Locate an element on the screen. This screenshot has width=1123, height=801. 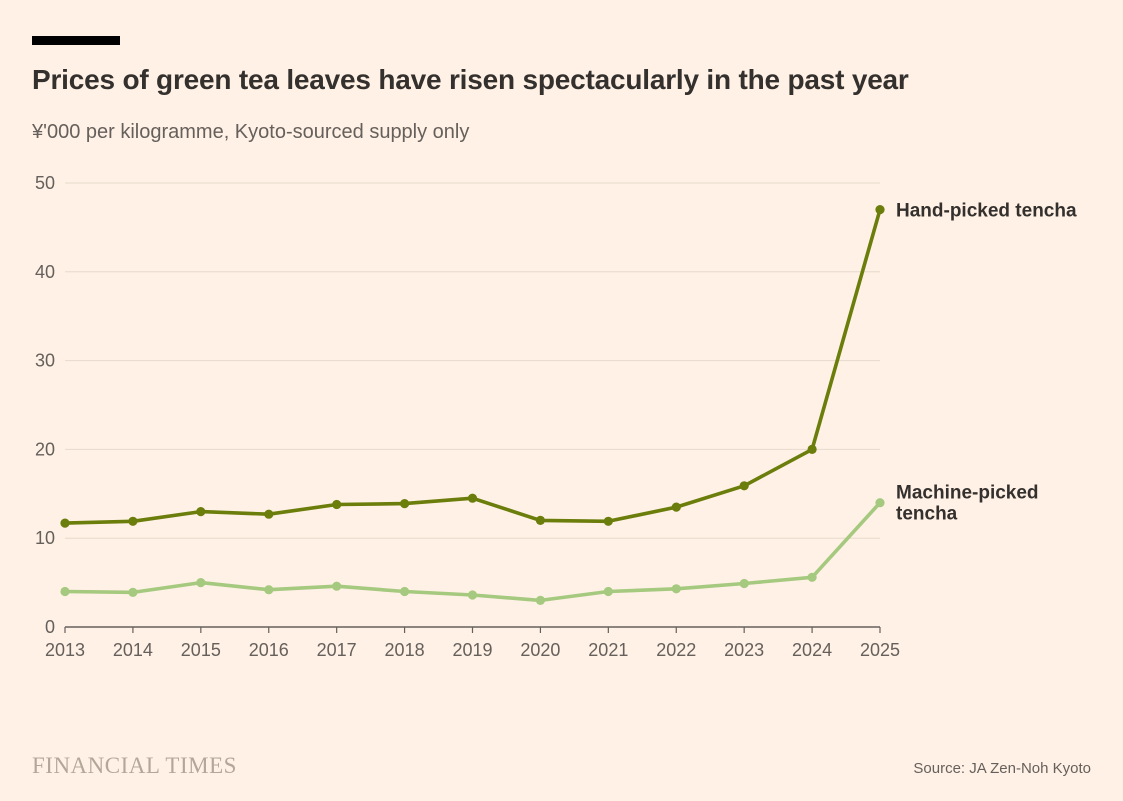
series-line-machine-picked-tencha is located at coordinates (472, 551).